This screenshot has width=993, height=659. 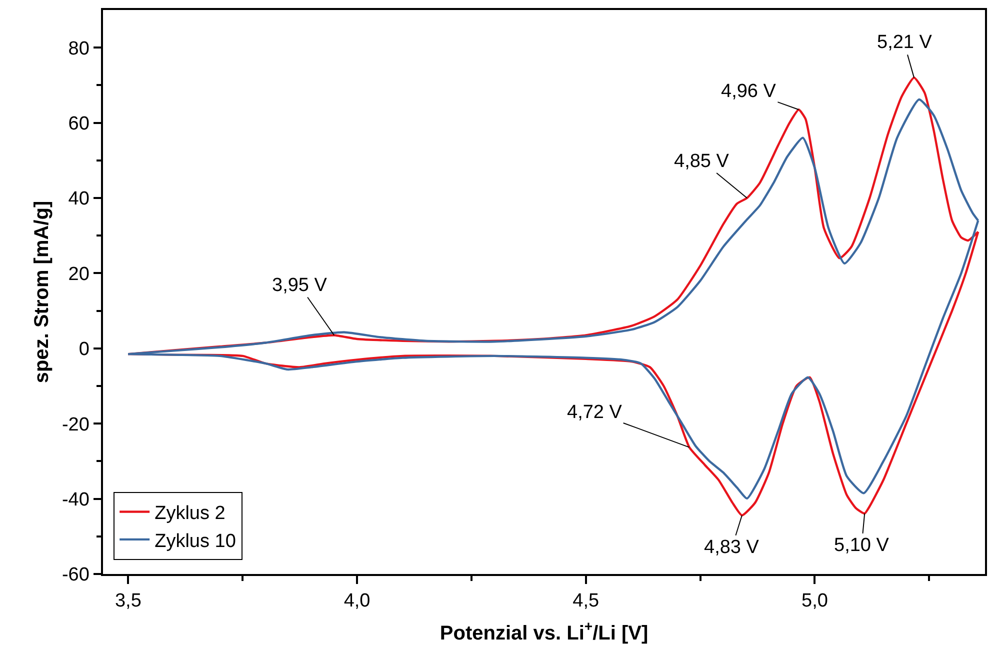 What do you see at coordinates (79, 199) in the screenshot?
I see `y-tick-label: 40` at bounding box center [79, 199].